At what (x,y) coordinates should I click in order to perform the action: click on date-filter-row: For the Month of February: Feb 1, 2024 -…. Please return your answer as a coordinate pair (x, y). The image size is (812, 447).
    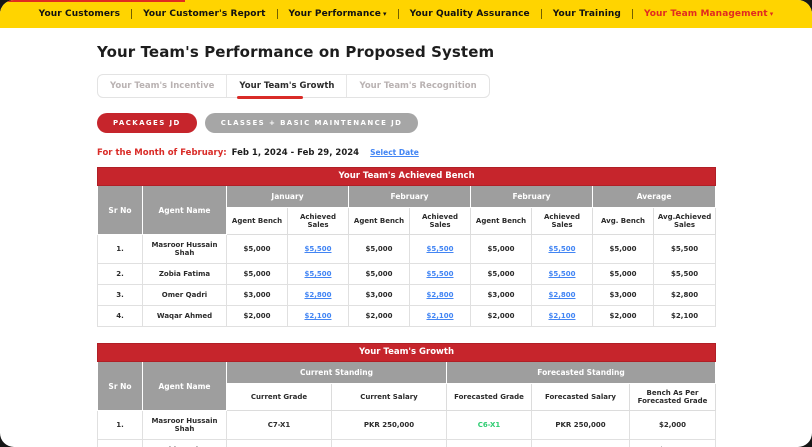
    Looking at the image, I should click on (406, 153).